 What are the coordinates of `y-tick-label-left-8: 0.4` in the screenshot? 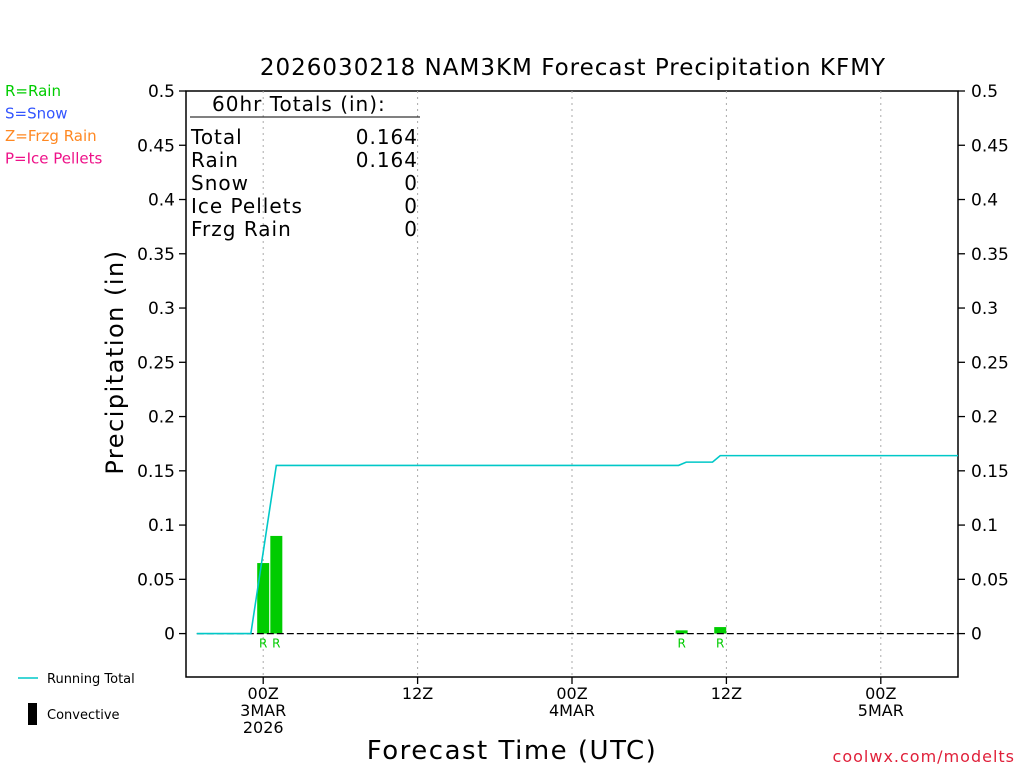 It's located at (161, 201).